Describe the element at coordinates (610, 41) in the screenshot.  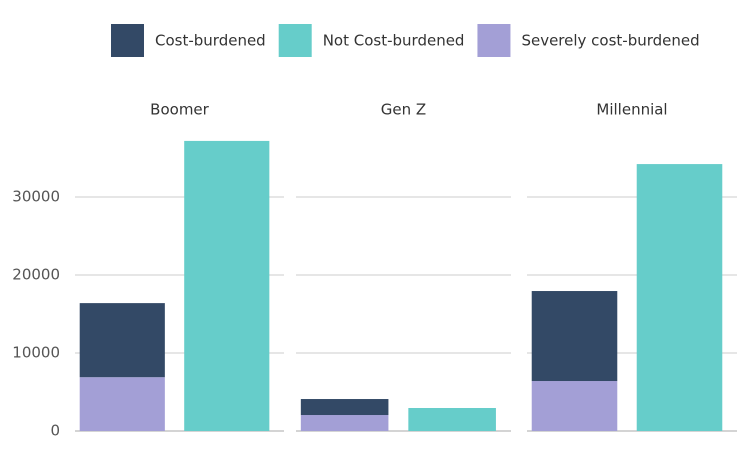
I see `legend-label: Severely cost-burdened` at that location.